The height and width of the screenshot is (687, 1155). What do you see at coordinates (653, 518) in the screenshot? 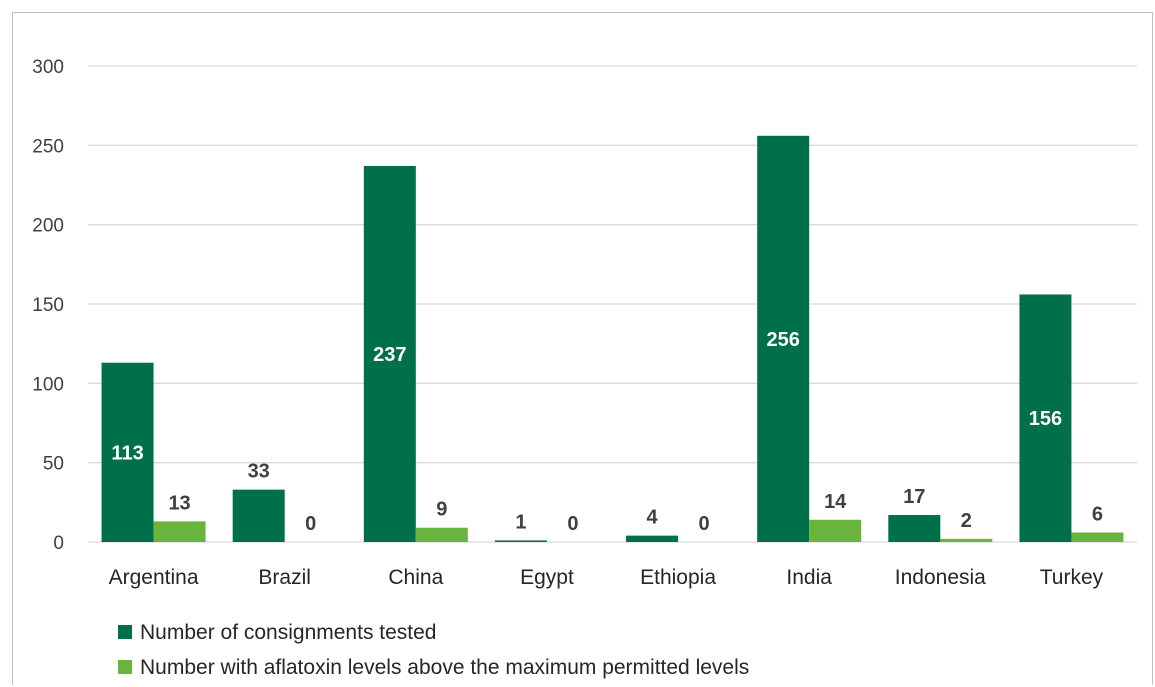
I see `data-label: 4` at bounding box center [653, 518].